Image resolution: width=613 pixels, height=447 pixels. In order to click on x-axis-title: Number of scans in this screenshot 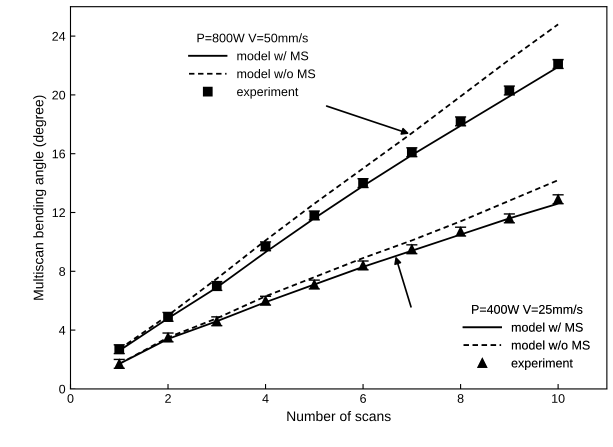, I will do `click(339, 416)`.